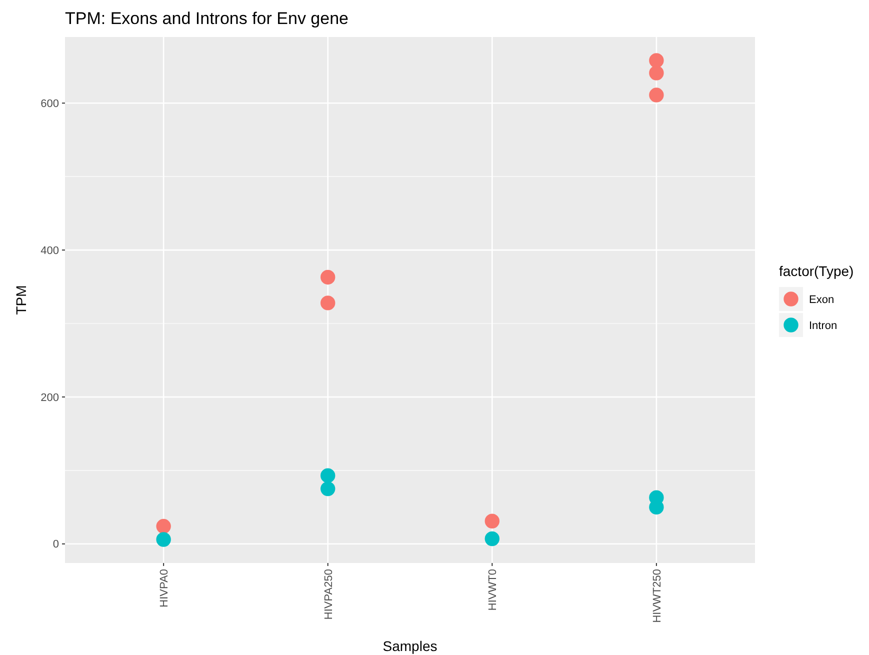  What do you see at coordinates (21, 300) in the screenshot?
I see `y-axis-title: TPM` at bounding box center [21, 300].